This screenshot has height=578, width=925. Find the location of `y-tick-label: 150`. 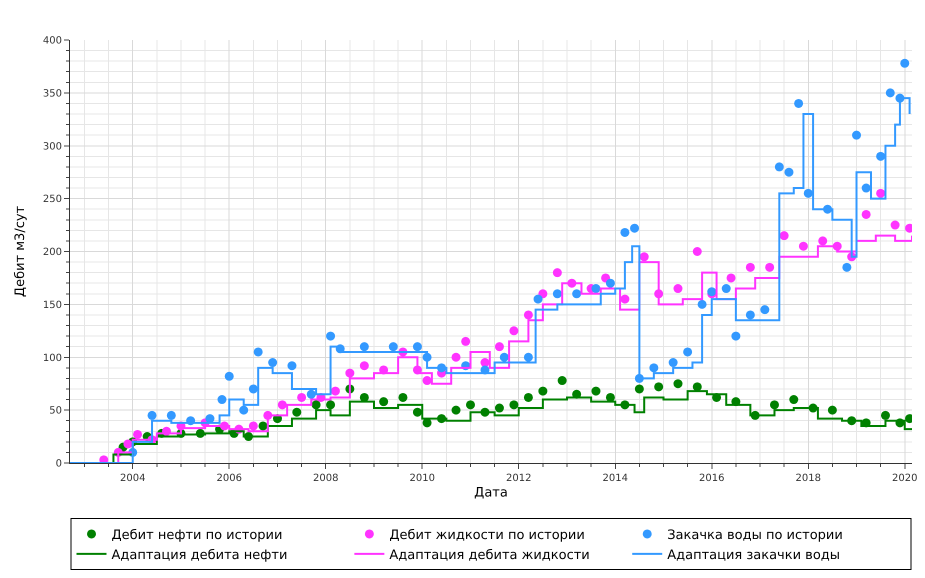

y-tick-label: 150 is located at coordinates (52, 305).